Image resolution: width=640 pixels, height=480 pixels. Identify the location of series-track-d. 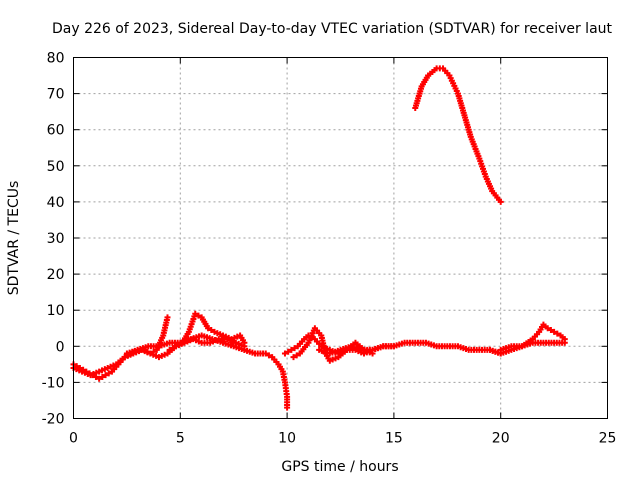
(207, 331).